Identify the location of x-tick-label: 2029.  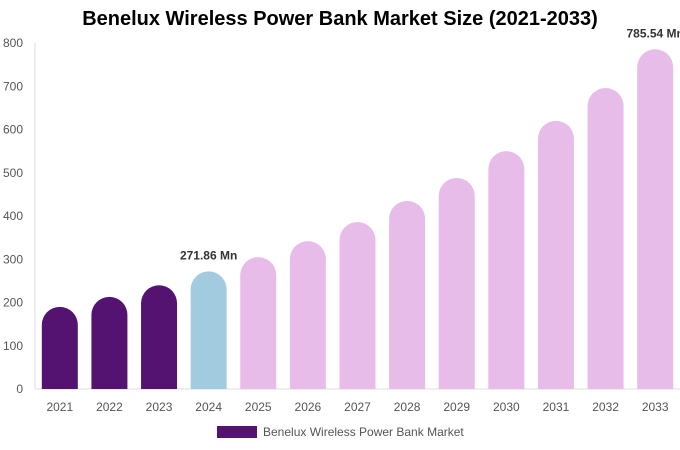
(456, 407).